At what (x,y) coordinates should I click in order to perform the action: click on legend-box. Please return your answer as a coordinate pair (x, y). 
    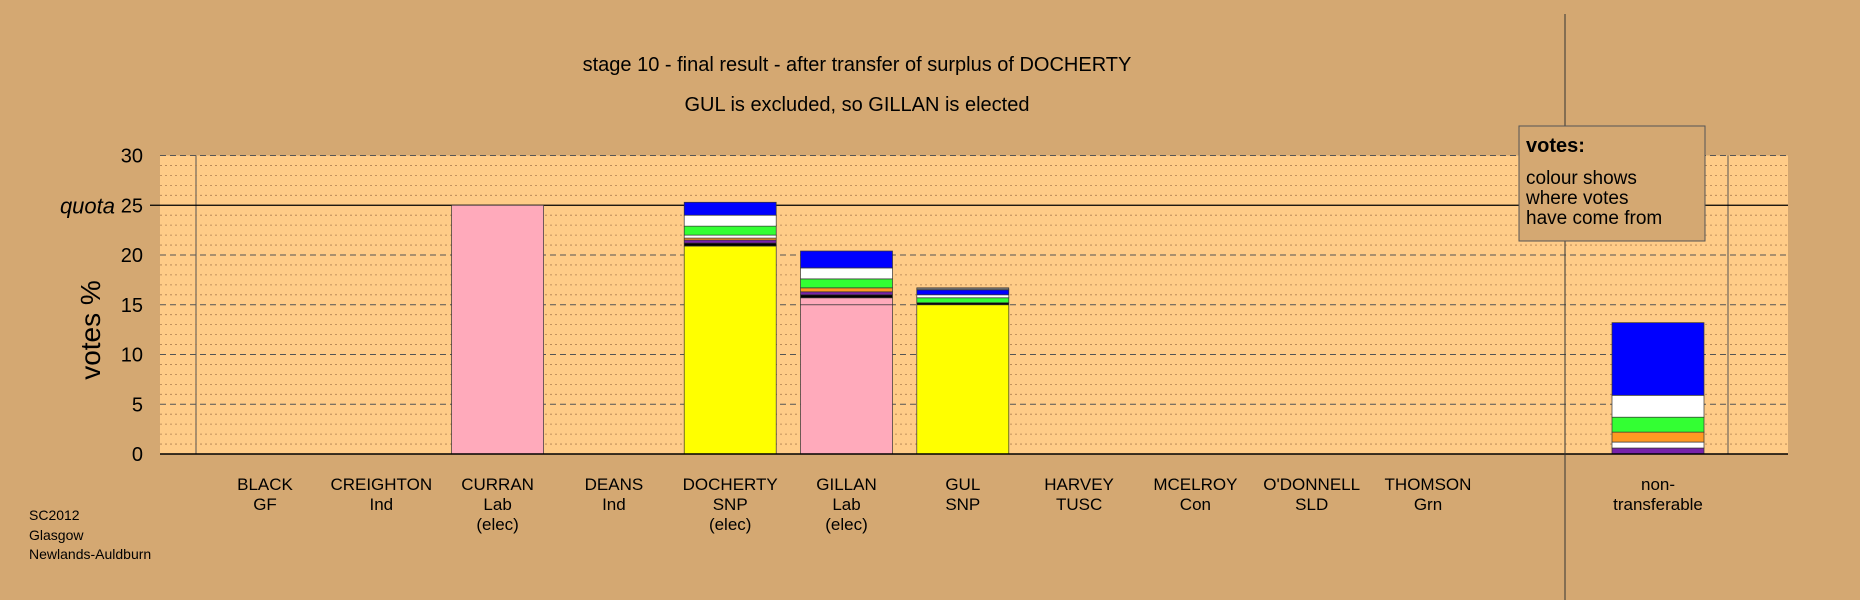
    Looking at the image, I should click on (1612, 183).